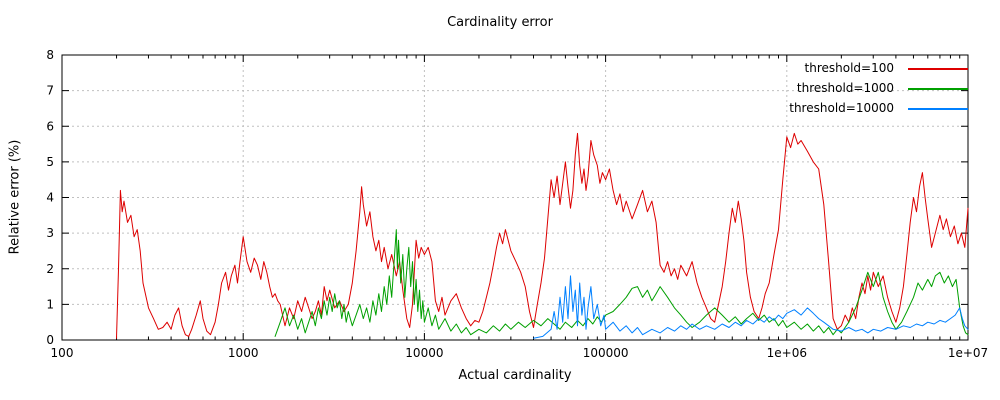 This screenshot has width=1000, height=400. Describe the element at coordinates (515, 375) in the screenshot. I see `x-axis-label: Actual cardinality` at that location.